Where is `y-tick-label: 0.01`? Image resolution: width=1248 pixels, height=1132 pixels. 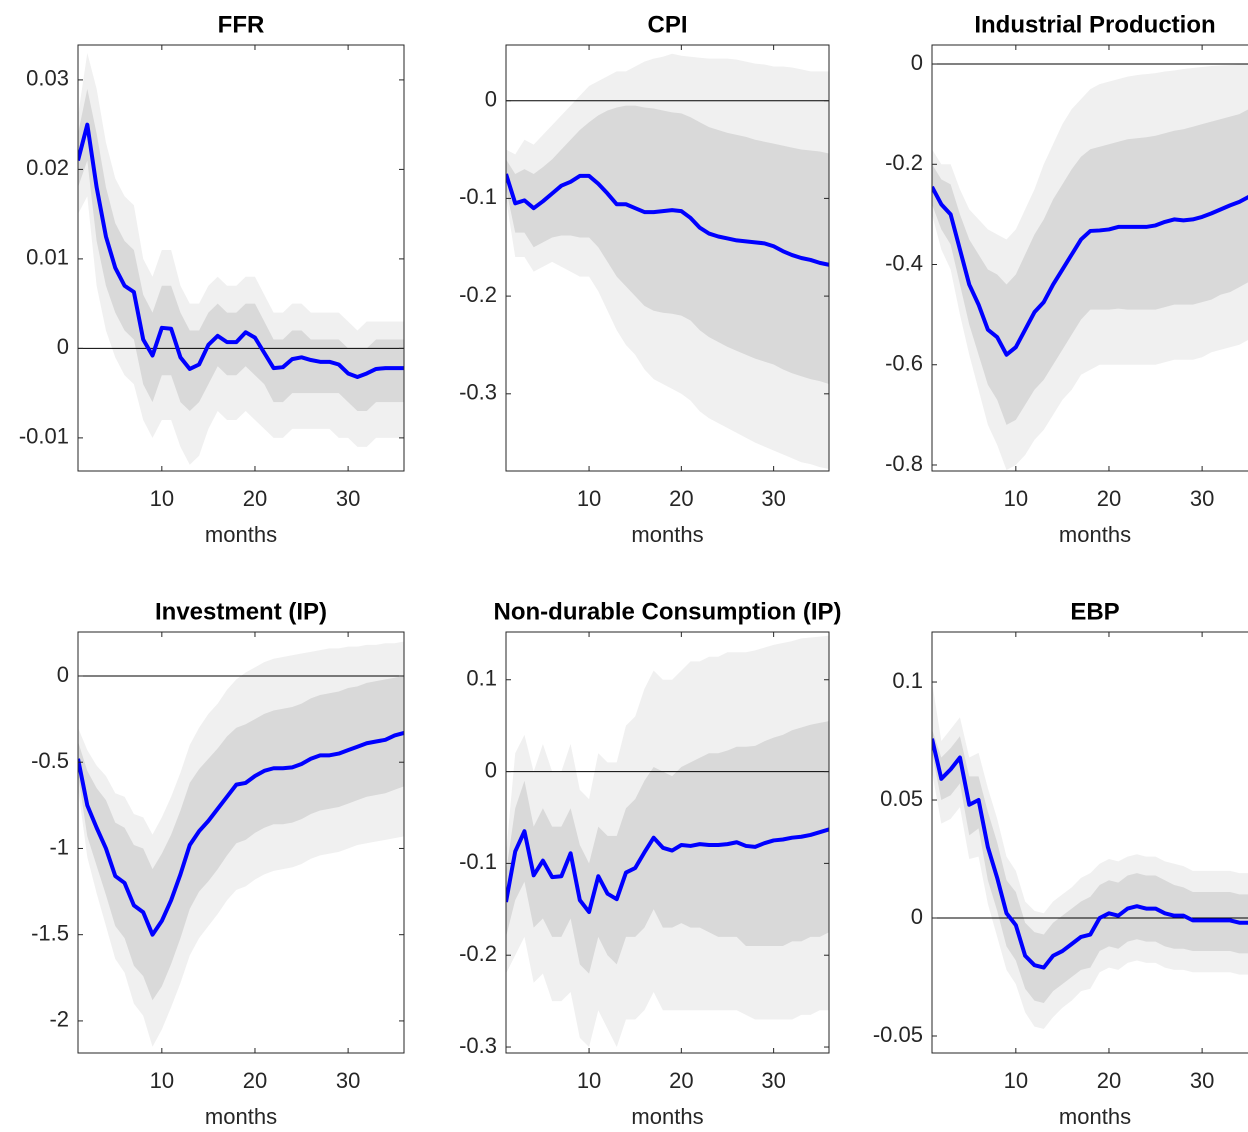 y-tick-label: 0.01 is located at coordinates (47, 257).